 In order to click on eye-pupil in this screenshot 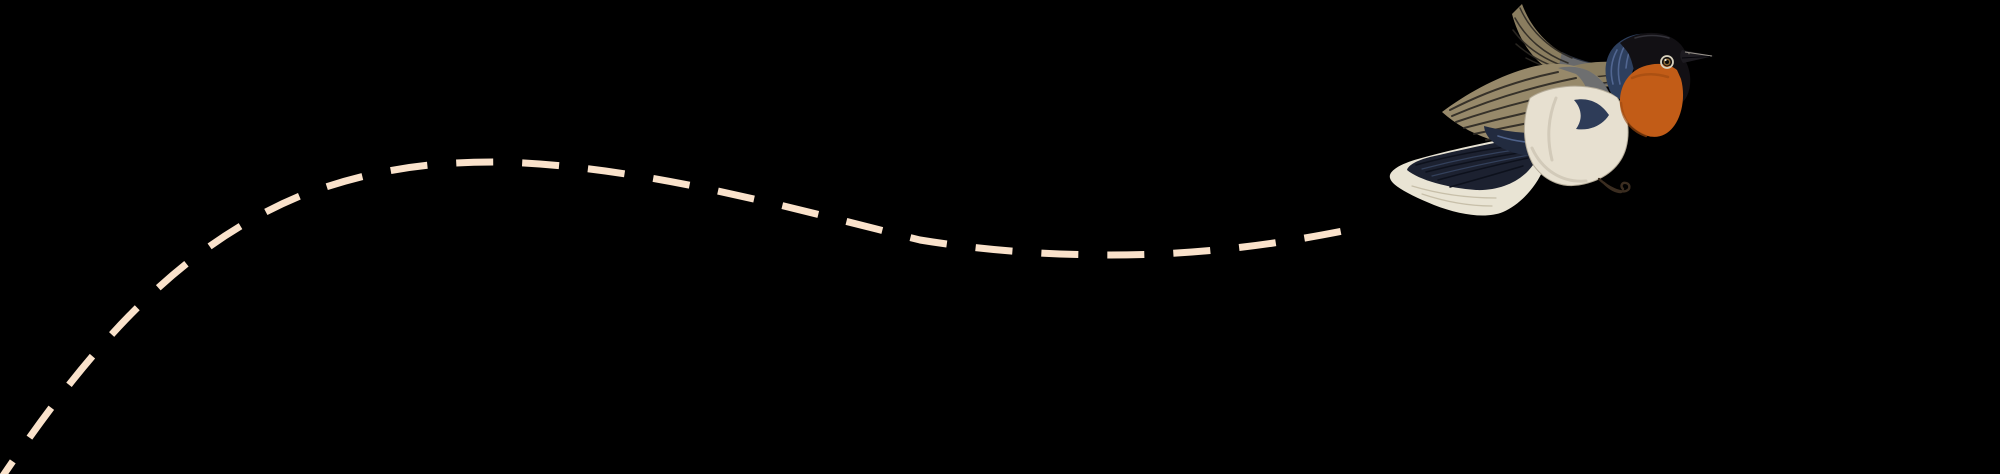, I will do `click(1667, 62)`.